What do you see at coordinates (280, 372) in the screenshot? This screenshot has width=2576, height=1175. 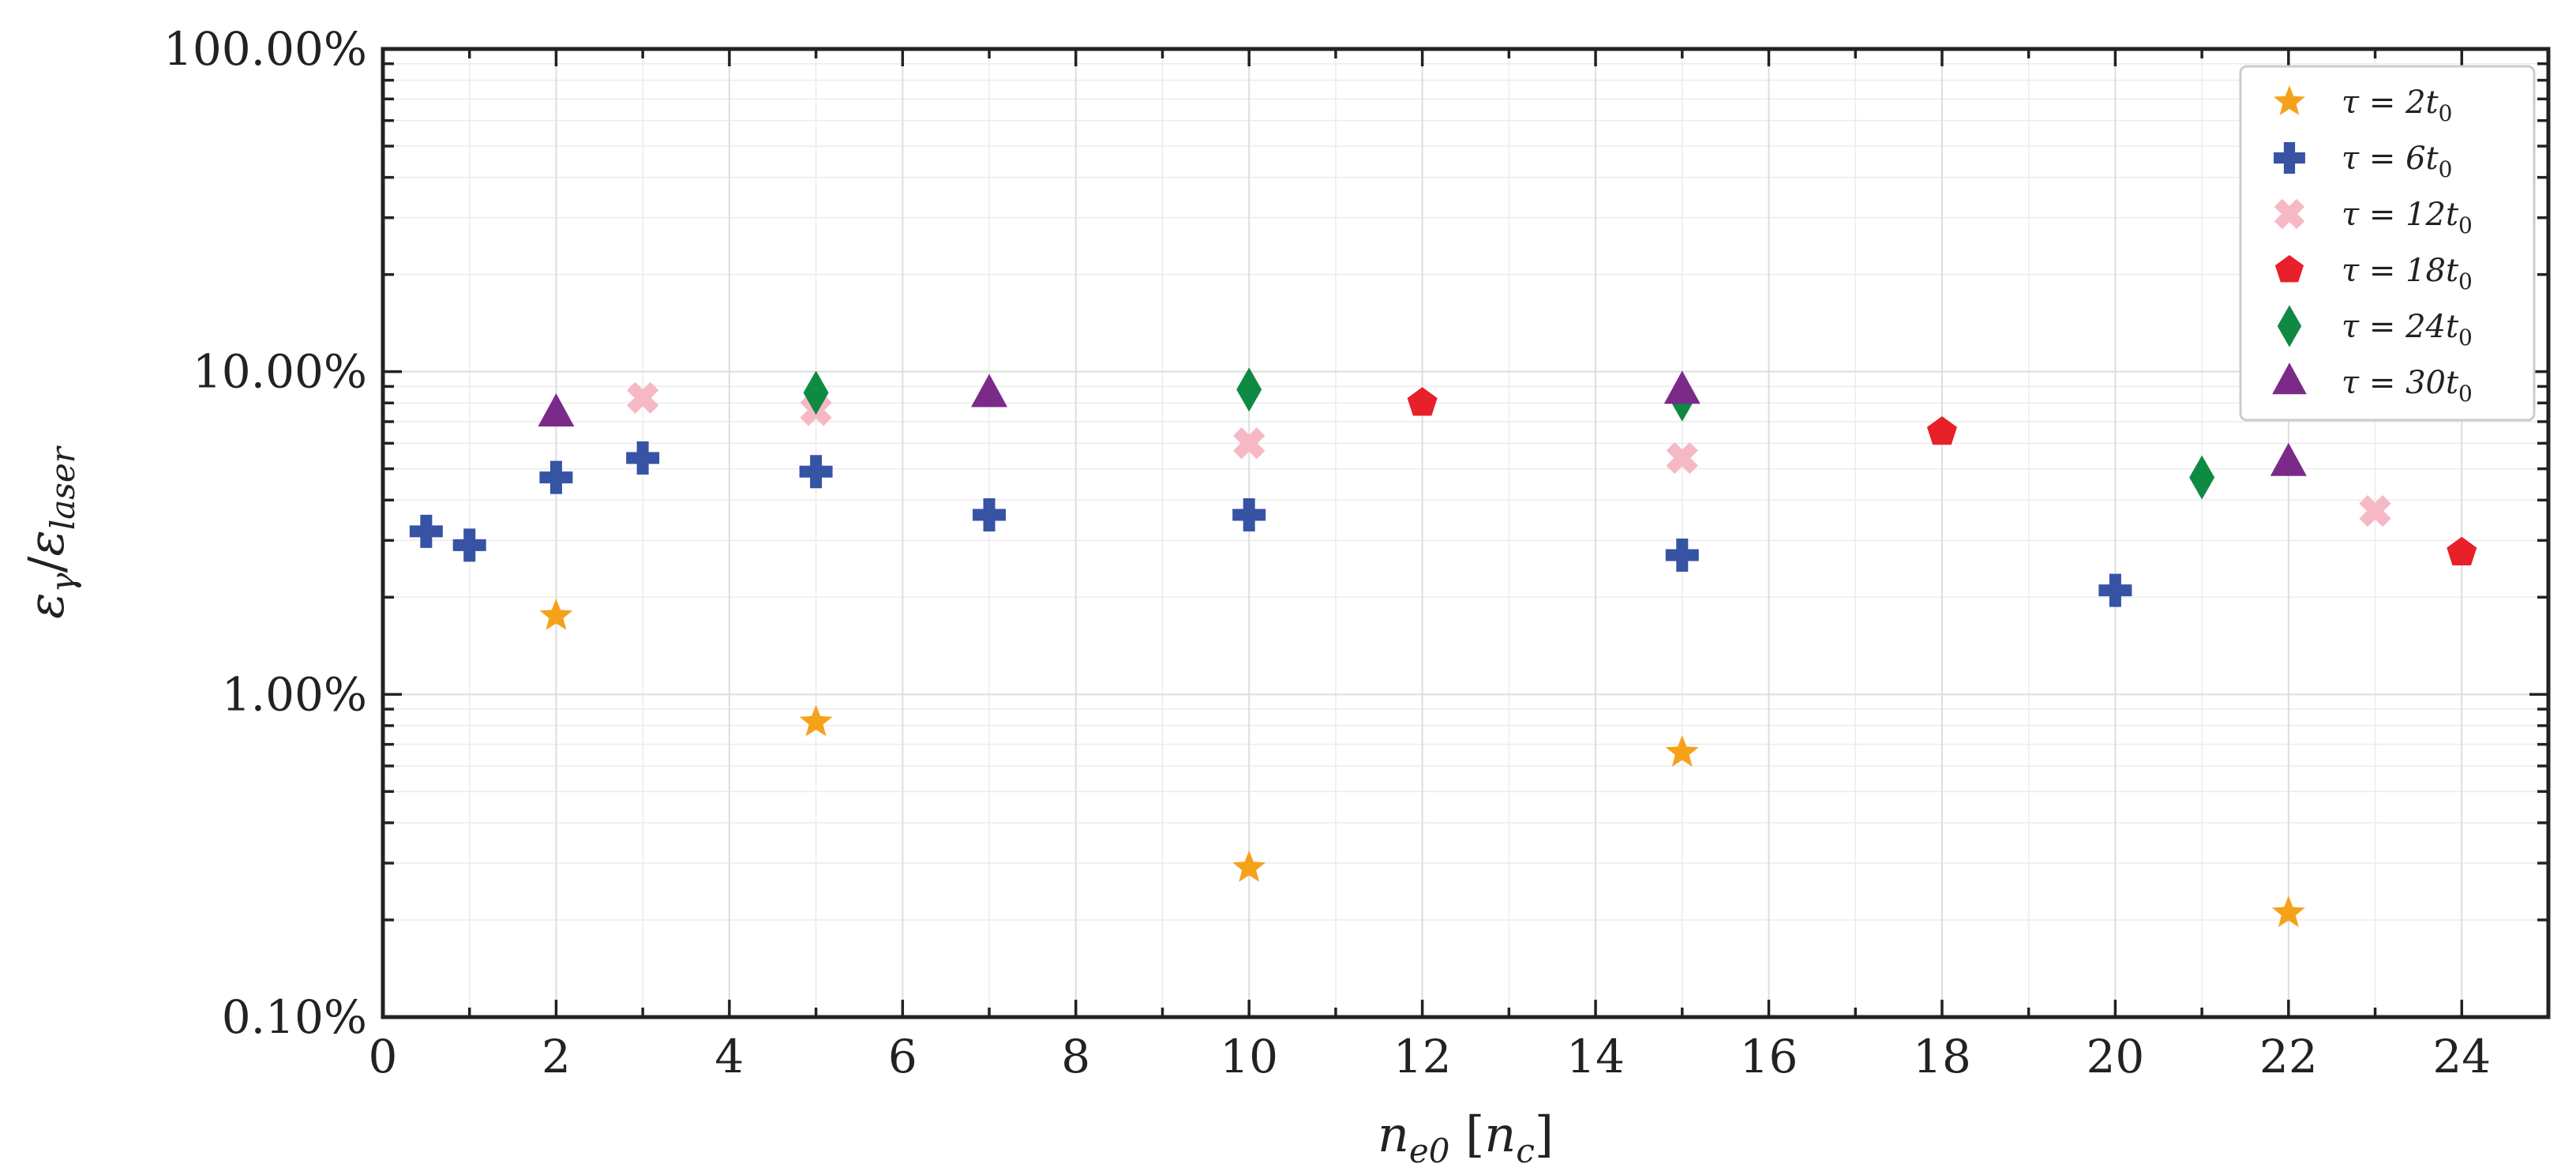 I see `y-tick-label: 10.00%` at bounding box center [280, 372].